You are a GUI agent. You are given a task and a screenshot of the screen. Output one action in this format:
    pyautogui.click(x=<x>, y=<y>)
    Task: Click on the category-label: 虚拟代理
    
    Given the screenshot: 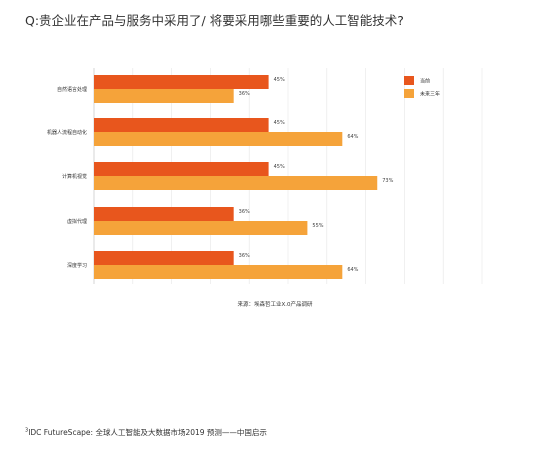 What is the action you would take?
    pyautogui.click(x=77, y=221)
    